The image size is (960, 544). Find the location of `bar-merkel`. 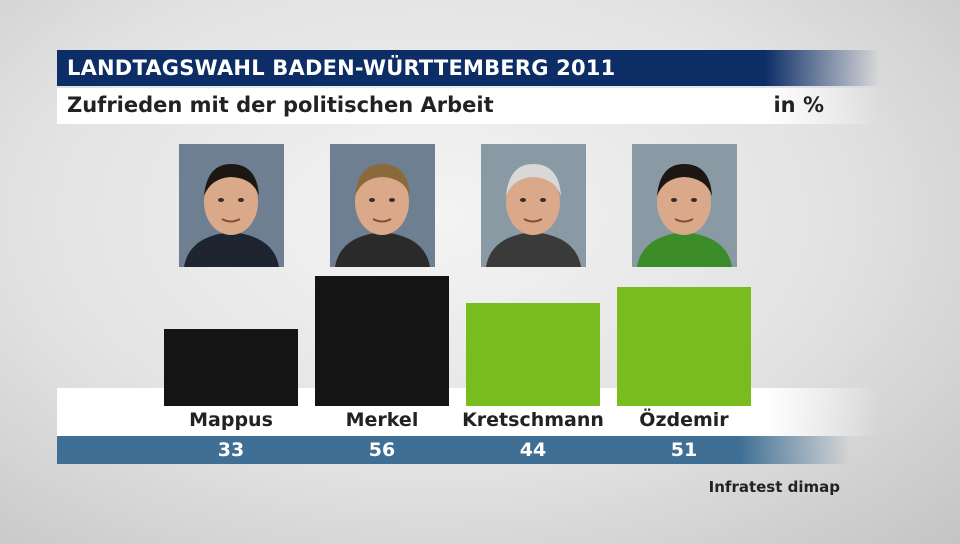

bar-merkel is located at coordinates (382, 340).